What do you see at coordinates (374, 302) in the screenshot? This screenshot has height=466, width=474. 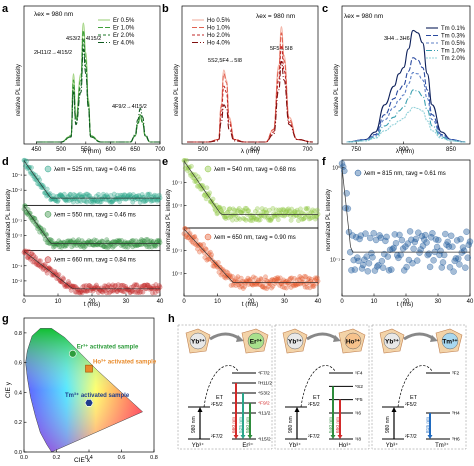 I see `x-tick-label: 10` at bounding box center [374, 302].